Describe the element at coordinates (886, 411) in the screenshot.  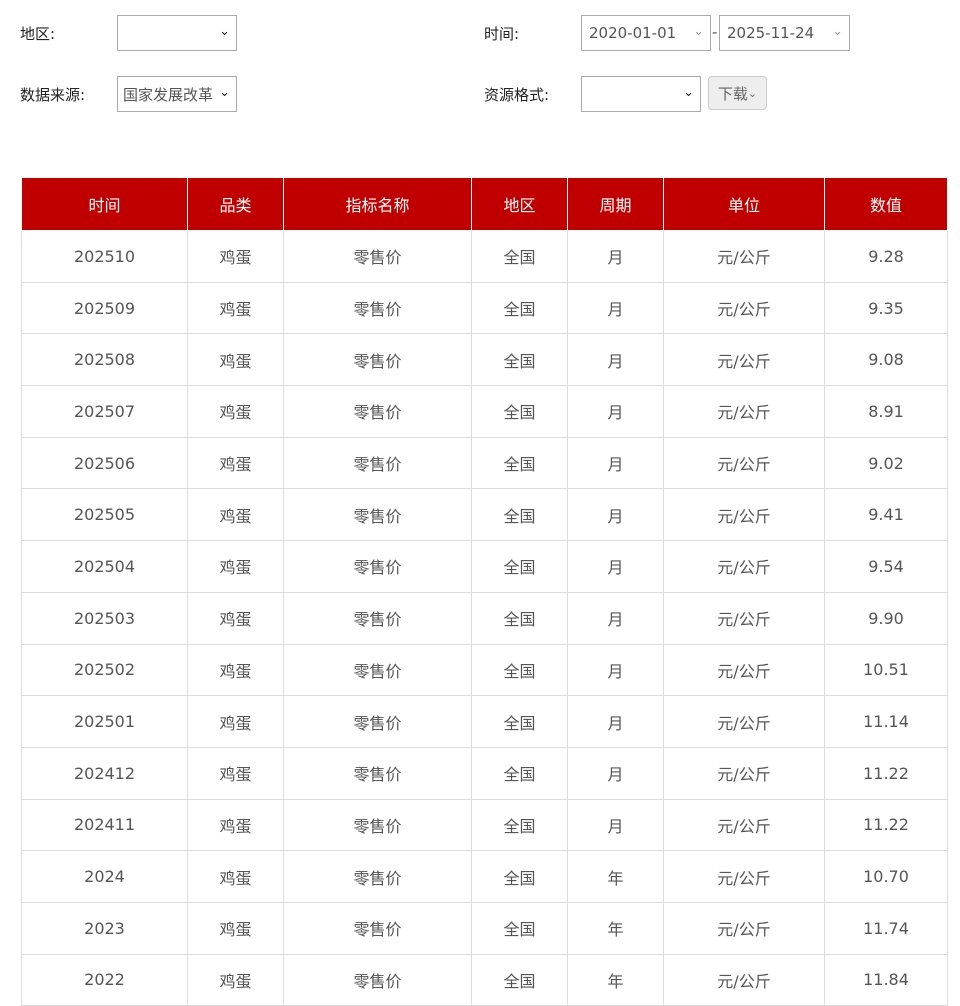
I see `table-cell: 8.91` at that location.